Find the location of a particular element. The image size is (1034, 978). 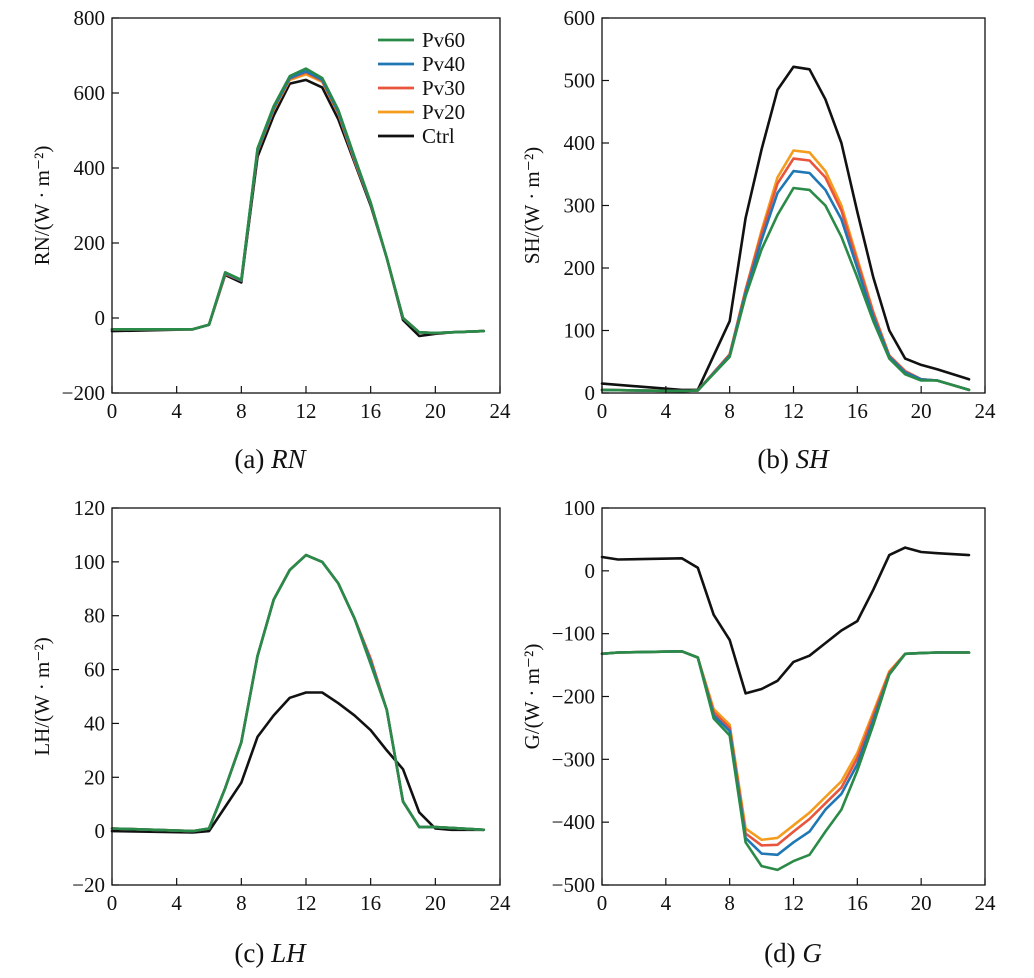

panel-caption: (d) G is located at coordinates (793, 953).